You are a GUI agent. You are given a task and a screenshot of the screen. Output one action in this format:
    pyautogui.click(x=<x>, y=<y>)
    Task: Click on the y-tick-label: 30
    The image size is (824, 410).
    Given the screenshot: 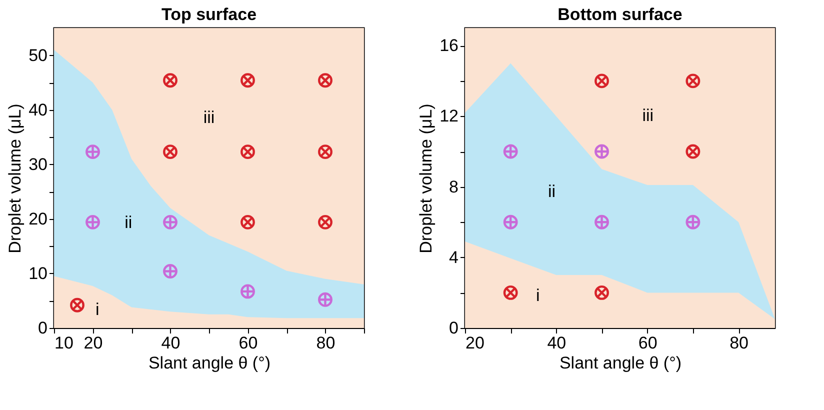 What is the action you would take?
    pyautogui.click(x=38, y=164)
    